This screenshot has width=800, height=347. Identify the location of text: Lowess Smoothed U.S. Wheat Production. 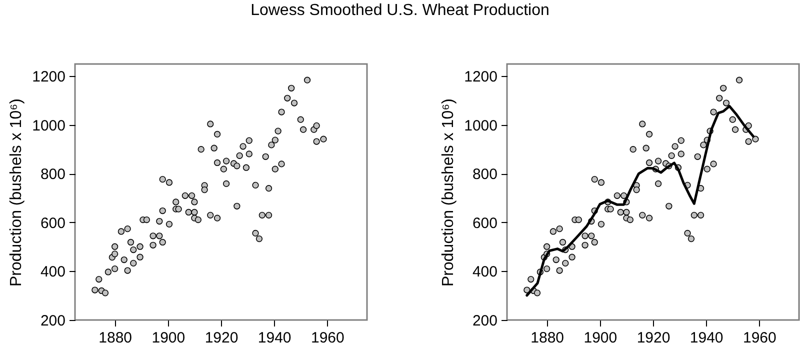
(400, 11).